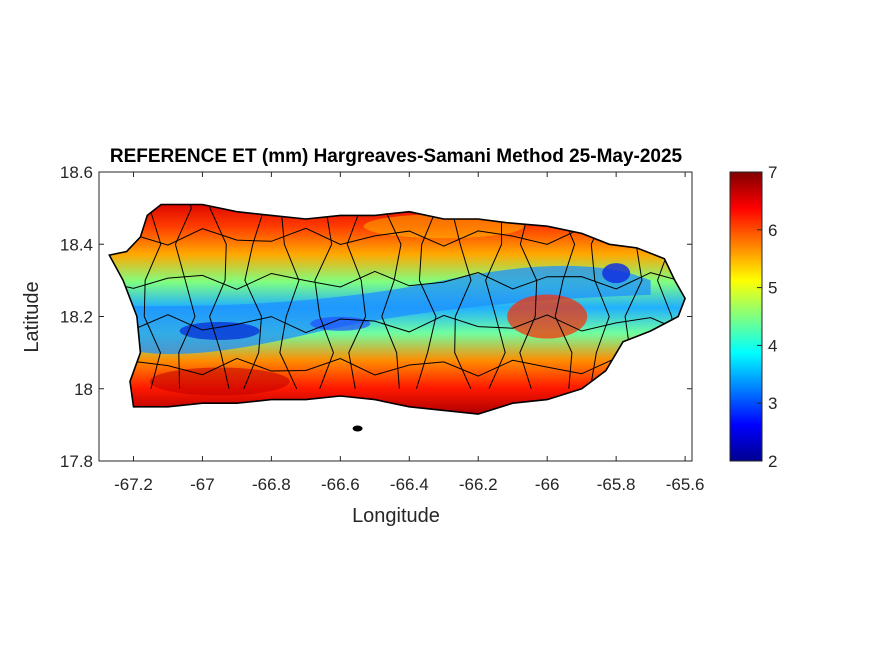 This screenshot has width=875, height=656. What do you see at coordinates (76, 461) in the screenshot?
I see `y-tick-label: 17.8` at bounding box center [76, 461].